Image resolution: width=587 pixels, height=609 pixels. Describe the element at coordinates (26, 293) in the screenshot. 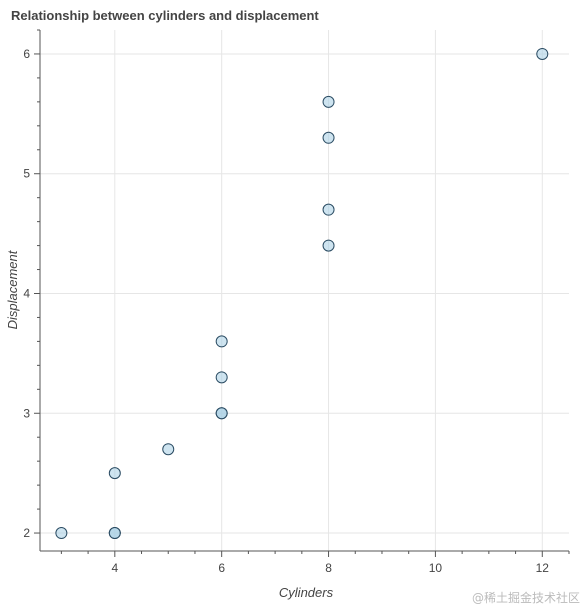

I see `y-tick-label: 4` at that location.